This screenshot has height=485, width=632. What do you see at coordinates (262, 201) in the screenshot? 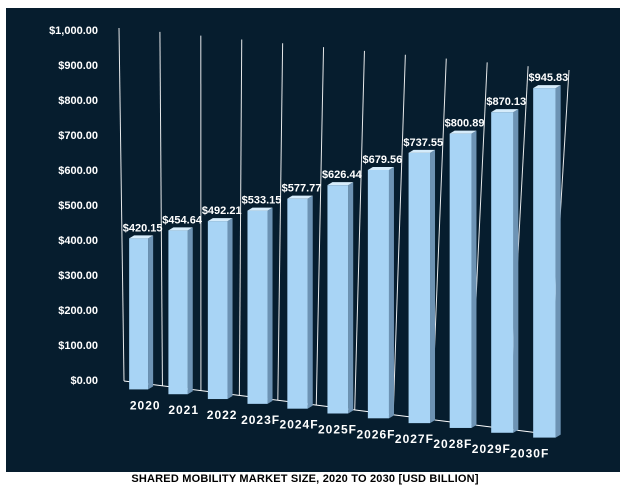
I see `data-label: $533.15` at bounding box center [262, 201].